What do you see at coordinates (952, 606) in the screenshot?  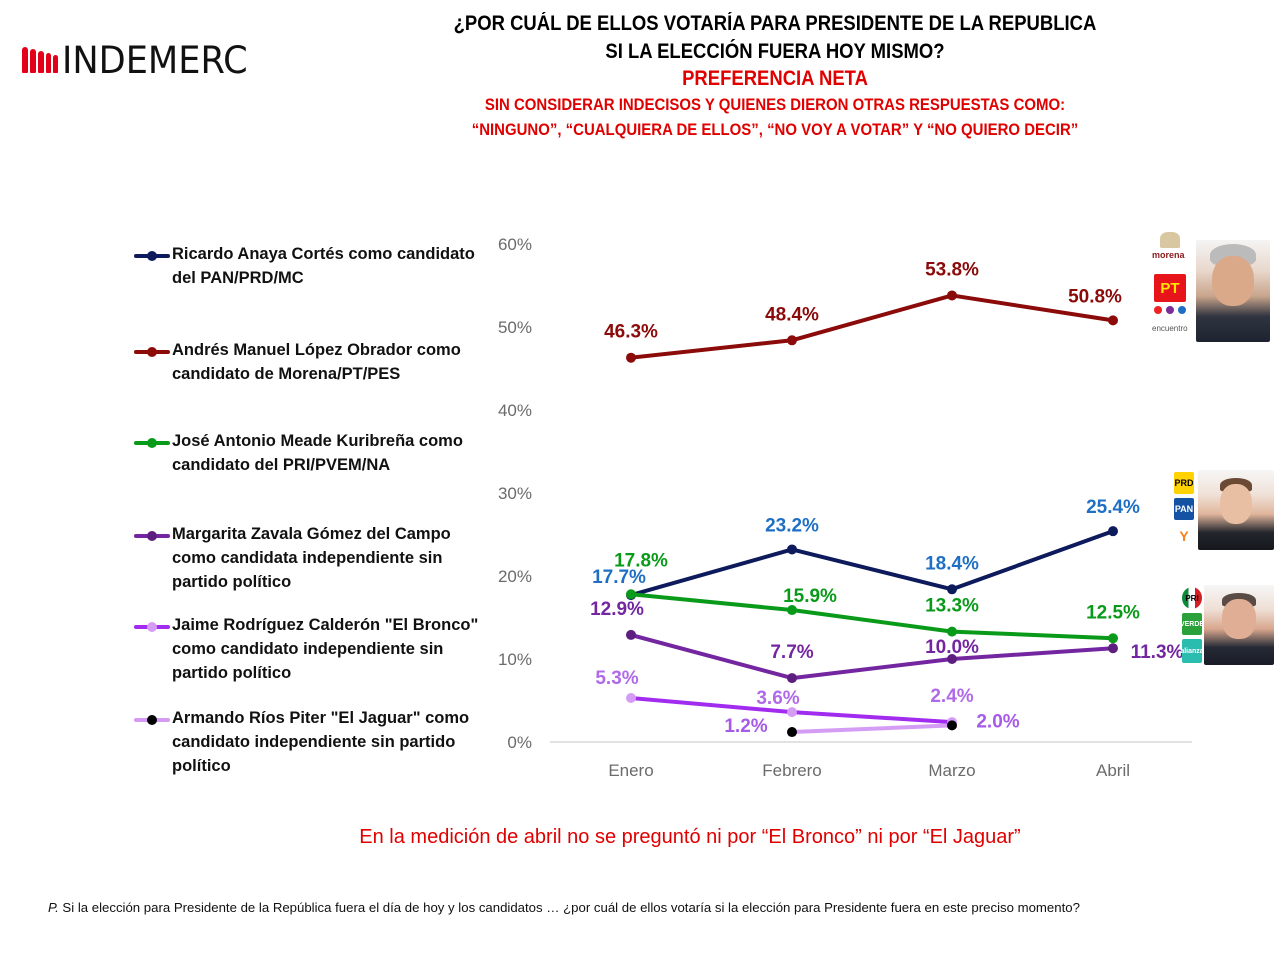 I see `data-label: 13.3%` at bounding box center [952, 606].